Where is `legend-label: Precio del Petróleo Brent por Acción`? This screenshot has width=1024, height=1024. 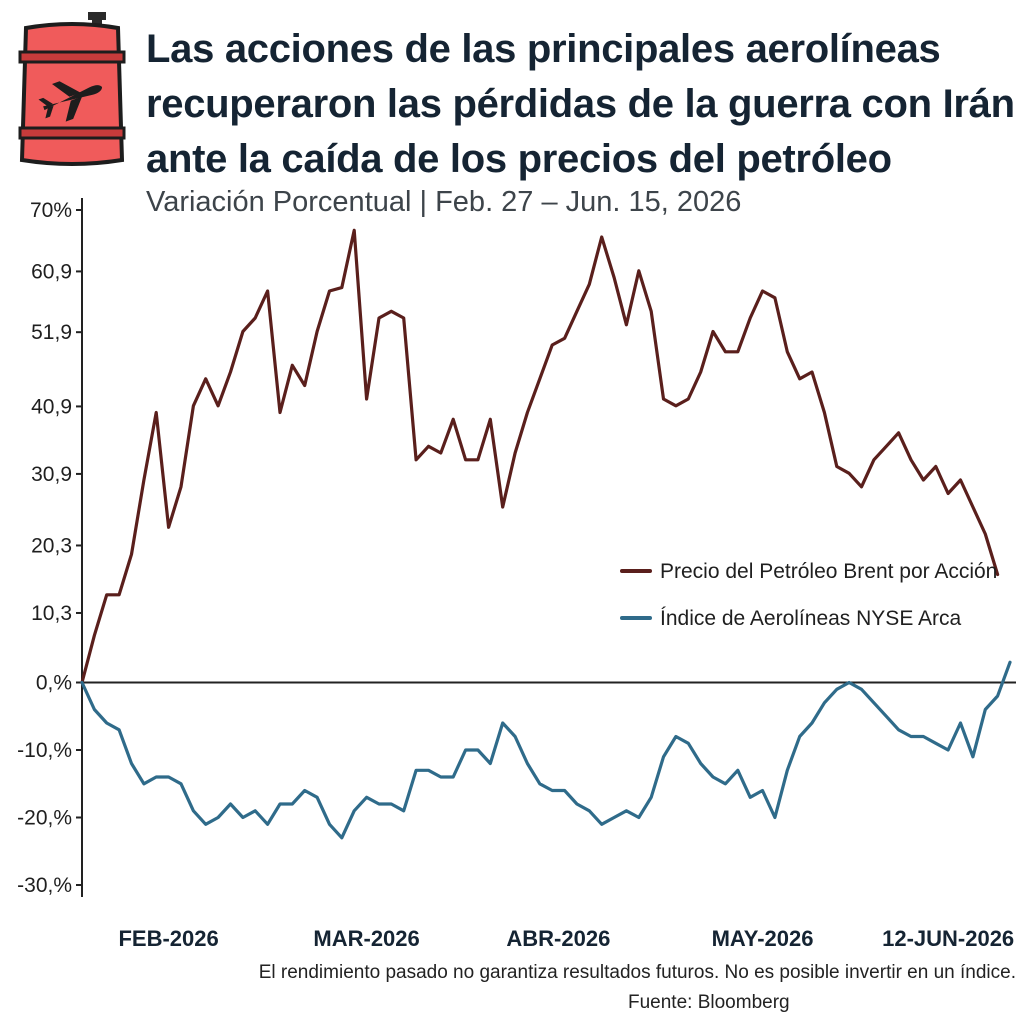
legend-label: Precio del Petróleo Brent por Acción is located at coordinates (828, 571).